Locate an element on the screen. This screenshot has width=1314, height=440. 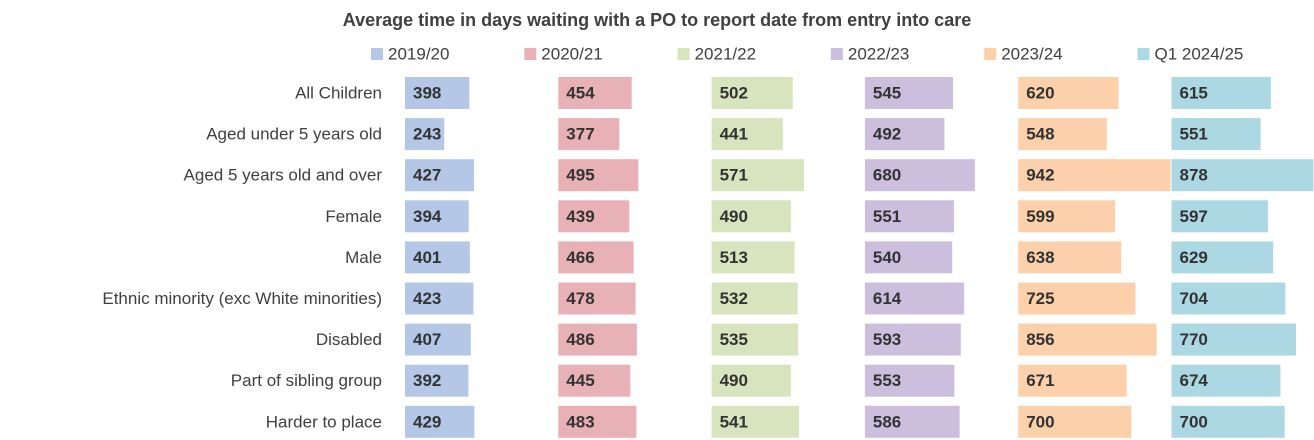
value-label: 492 is located at coordinates (887, 134).